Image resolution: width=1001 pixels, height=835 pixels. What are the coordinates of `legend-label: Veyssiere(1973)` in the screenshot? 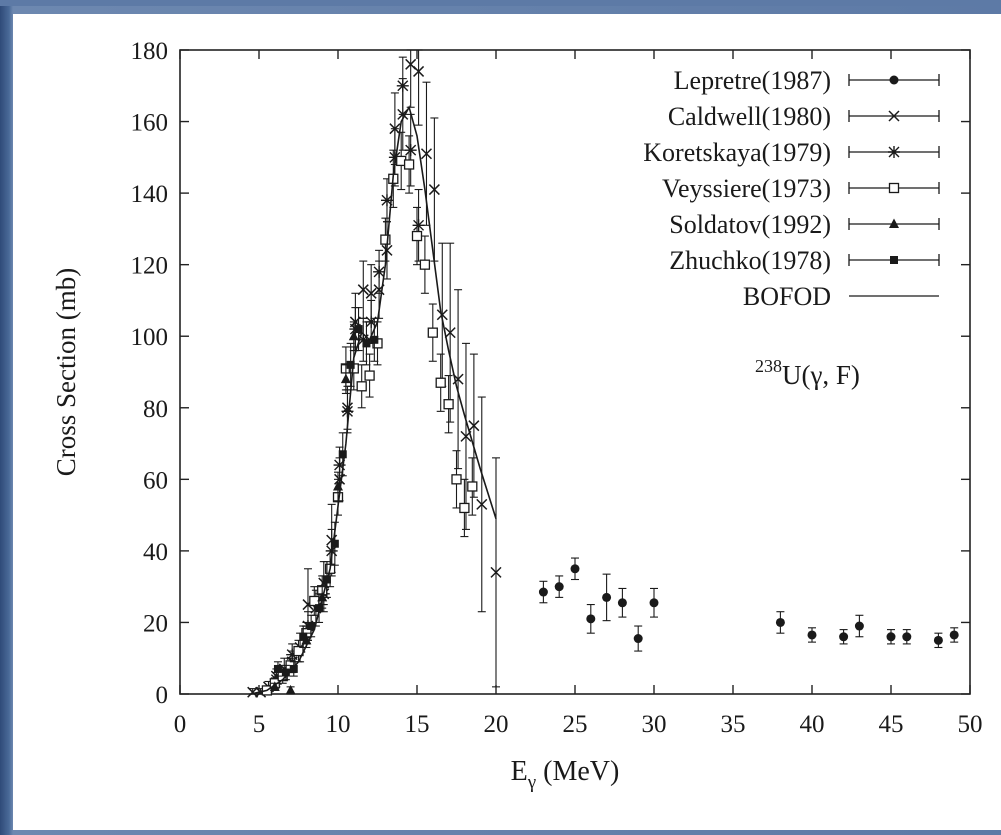 It's located at (746, 188).